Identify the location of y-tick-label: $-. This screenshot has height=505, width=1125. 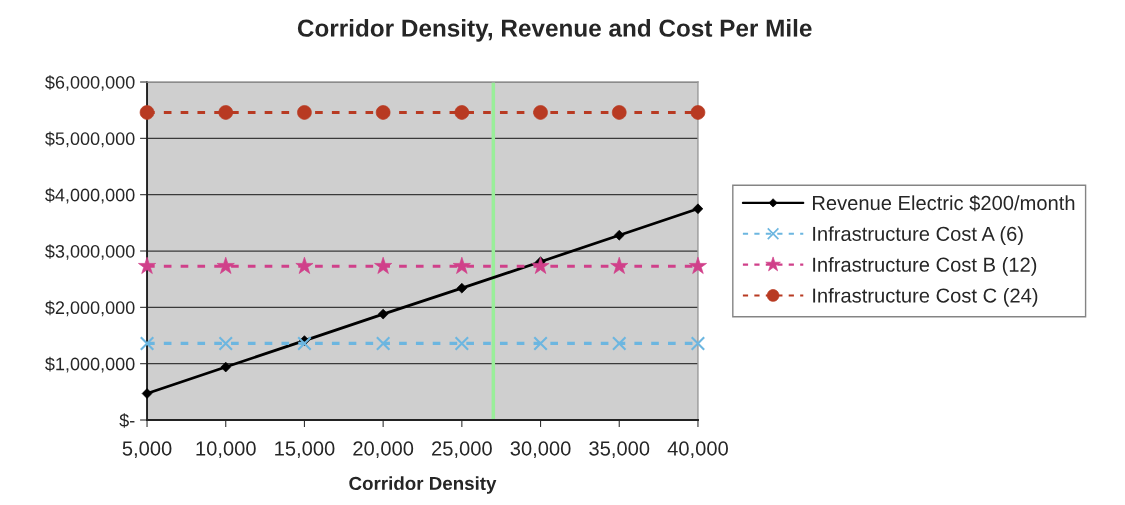
(127, 420).